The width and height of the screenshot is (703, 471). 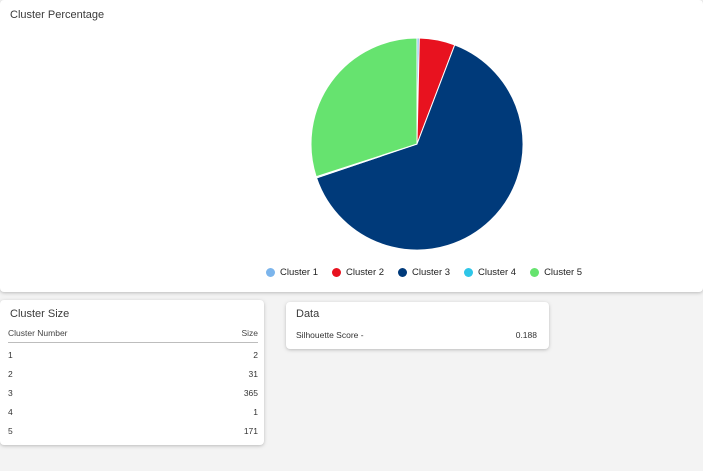 I want to click on table-body: 1 2 2 31 3 365 4 1 5 171, so click(x=133, y=395).